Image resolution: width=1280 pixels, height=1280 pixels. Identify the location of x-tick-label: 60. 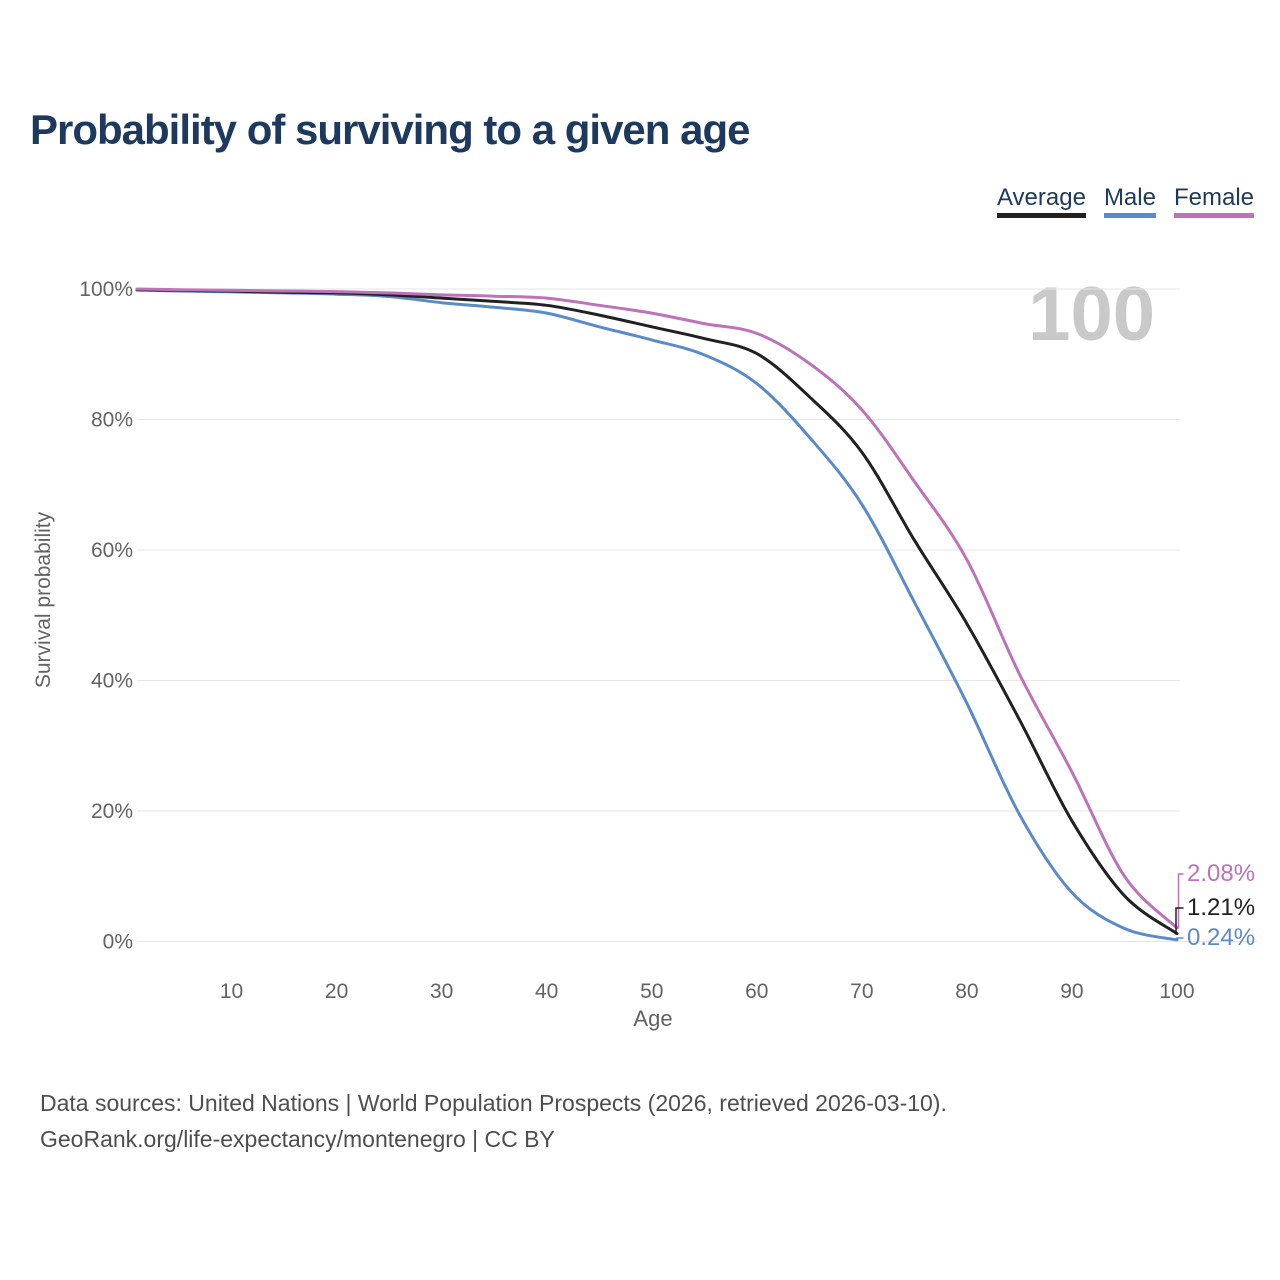
(756, 991).